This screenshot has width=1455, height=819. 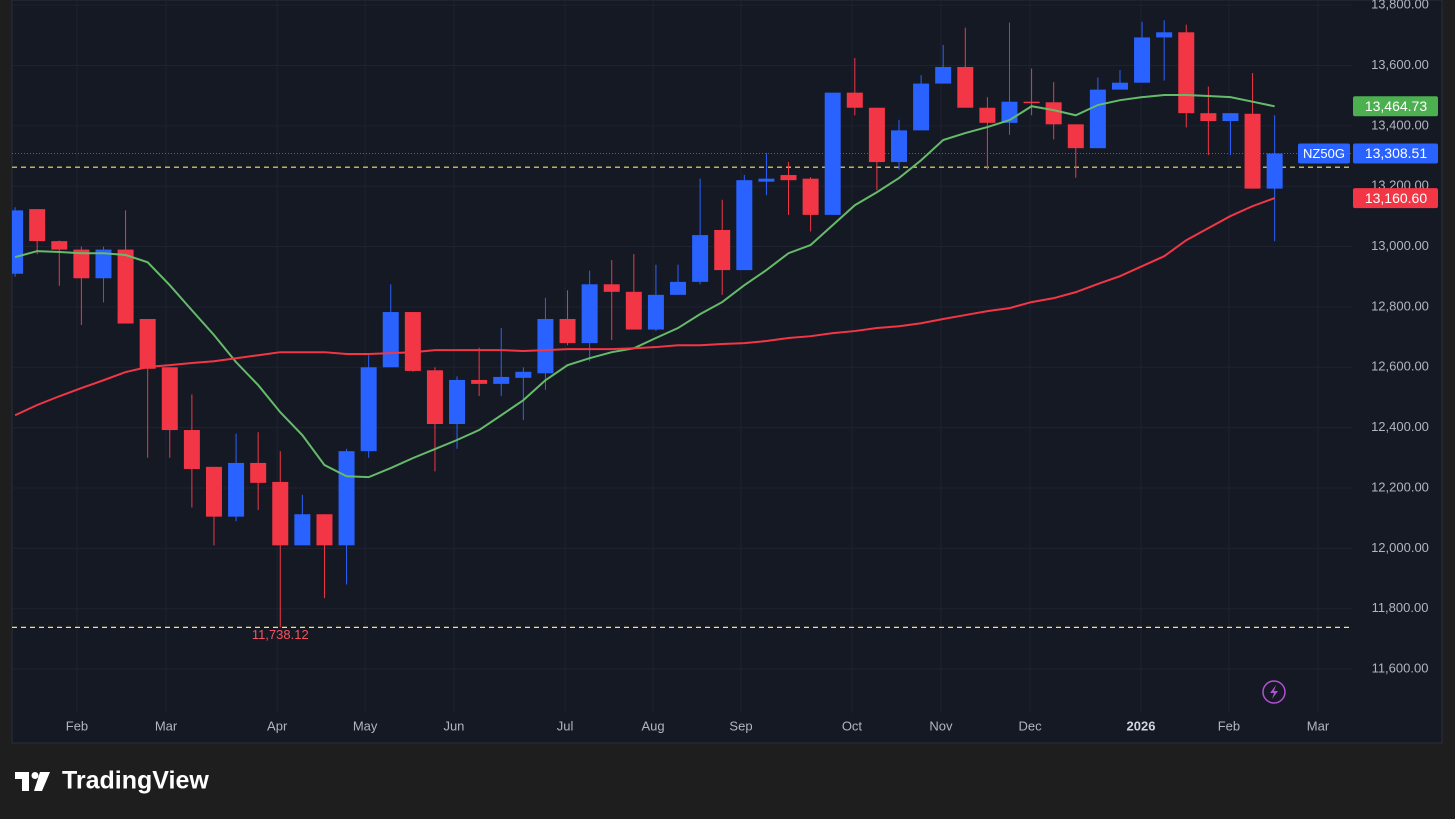 I want to click on symbol-tag: NZ50G, so click(x=1324, y=153).